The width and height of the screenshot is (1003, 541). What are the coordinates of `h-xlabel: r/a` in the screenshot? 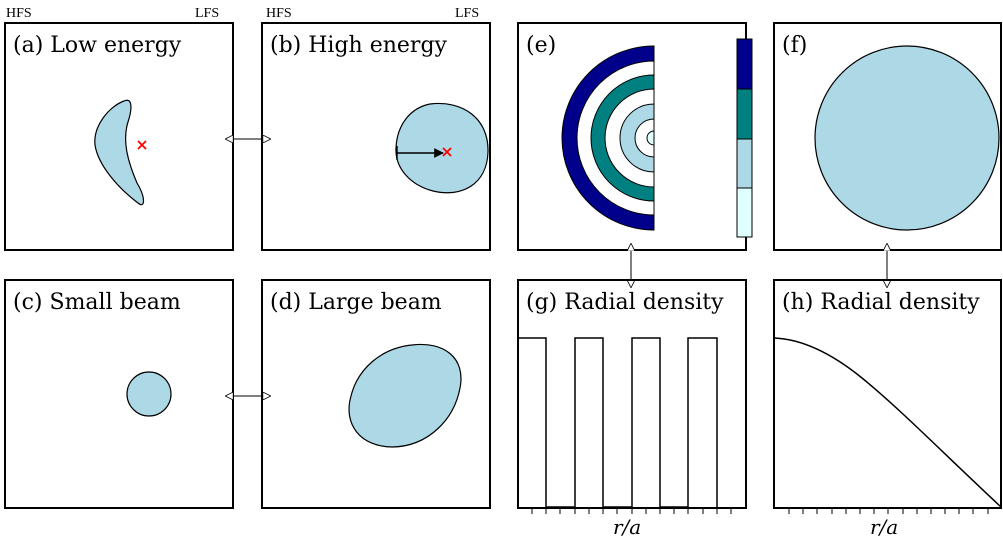 It's located at (884, 527).